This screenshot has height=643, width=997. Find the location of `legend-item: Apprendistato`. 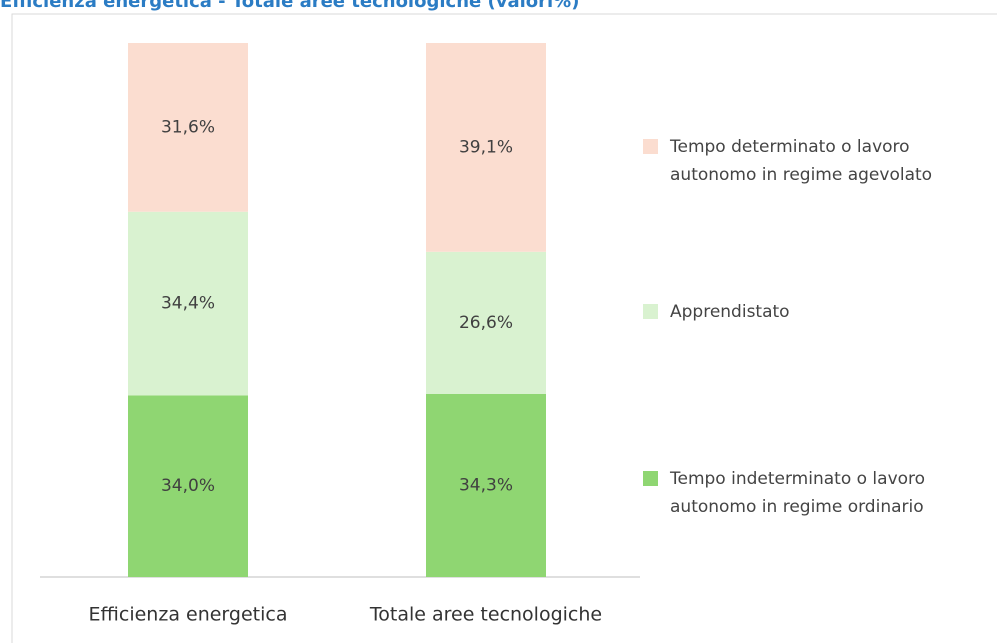

legend-item: Apprendistato is located at coordinates (803, 312).